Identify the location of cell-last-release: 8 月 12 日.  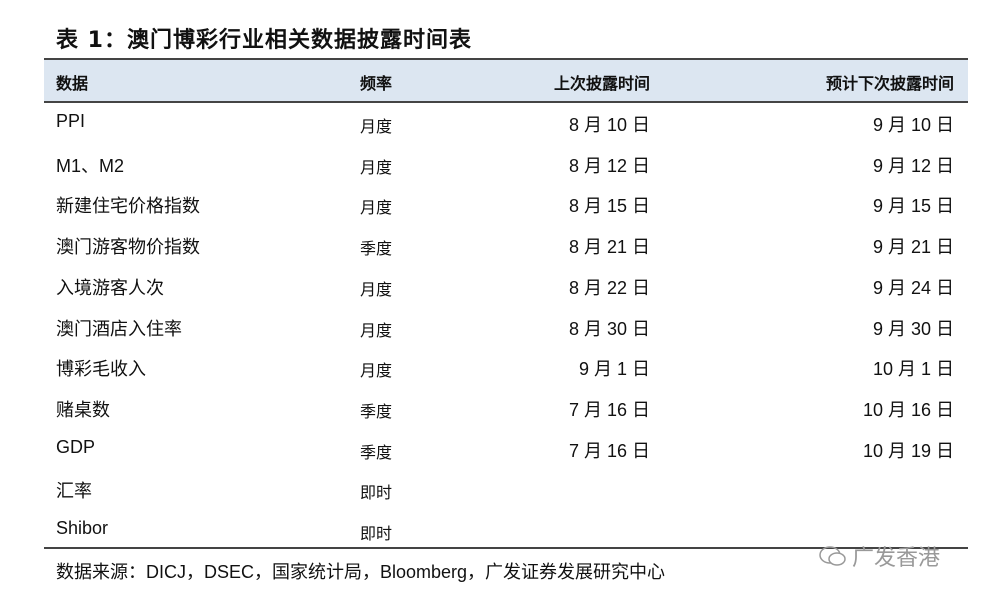
(609, 165).